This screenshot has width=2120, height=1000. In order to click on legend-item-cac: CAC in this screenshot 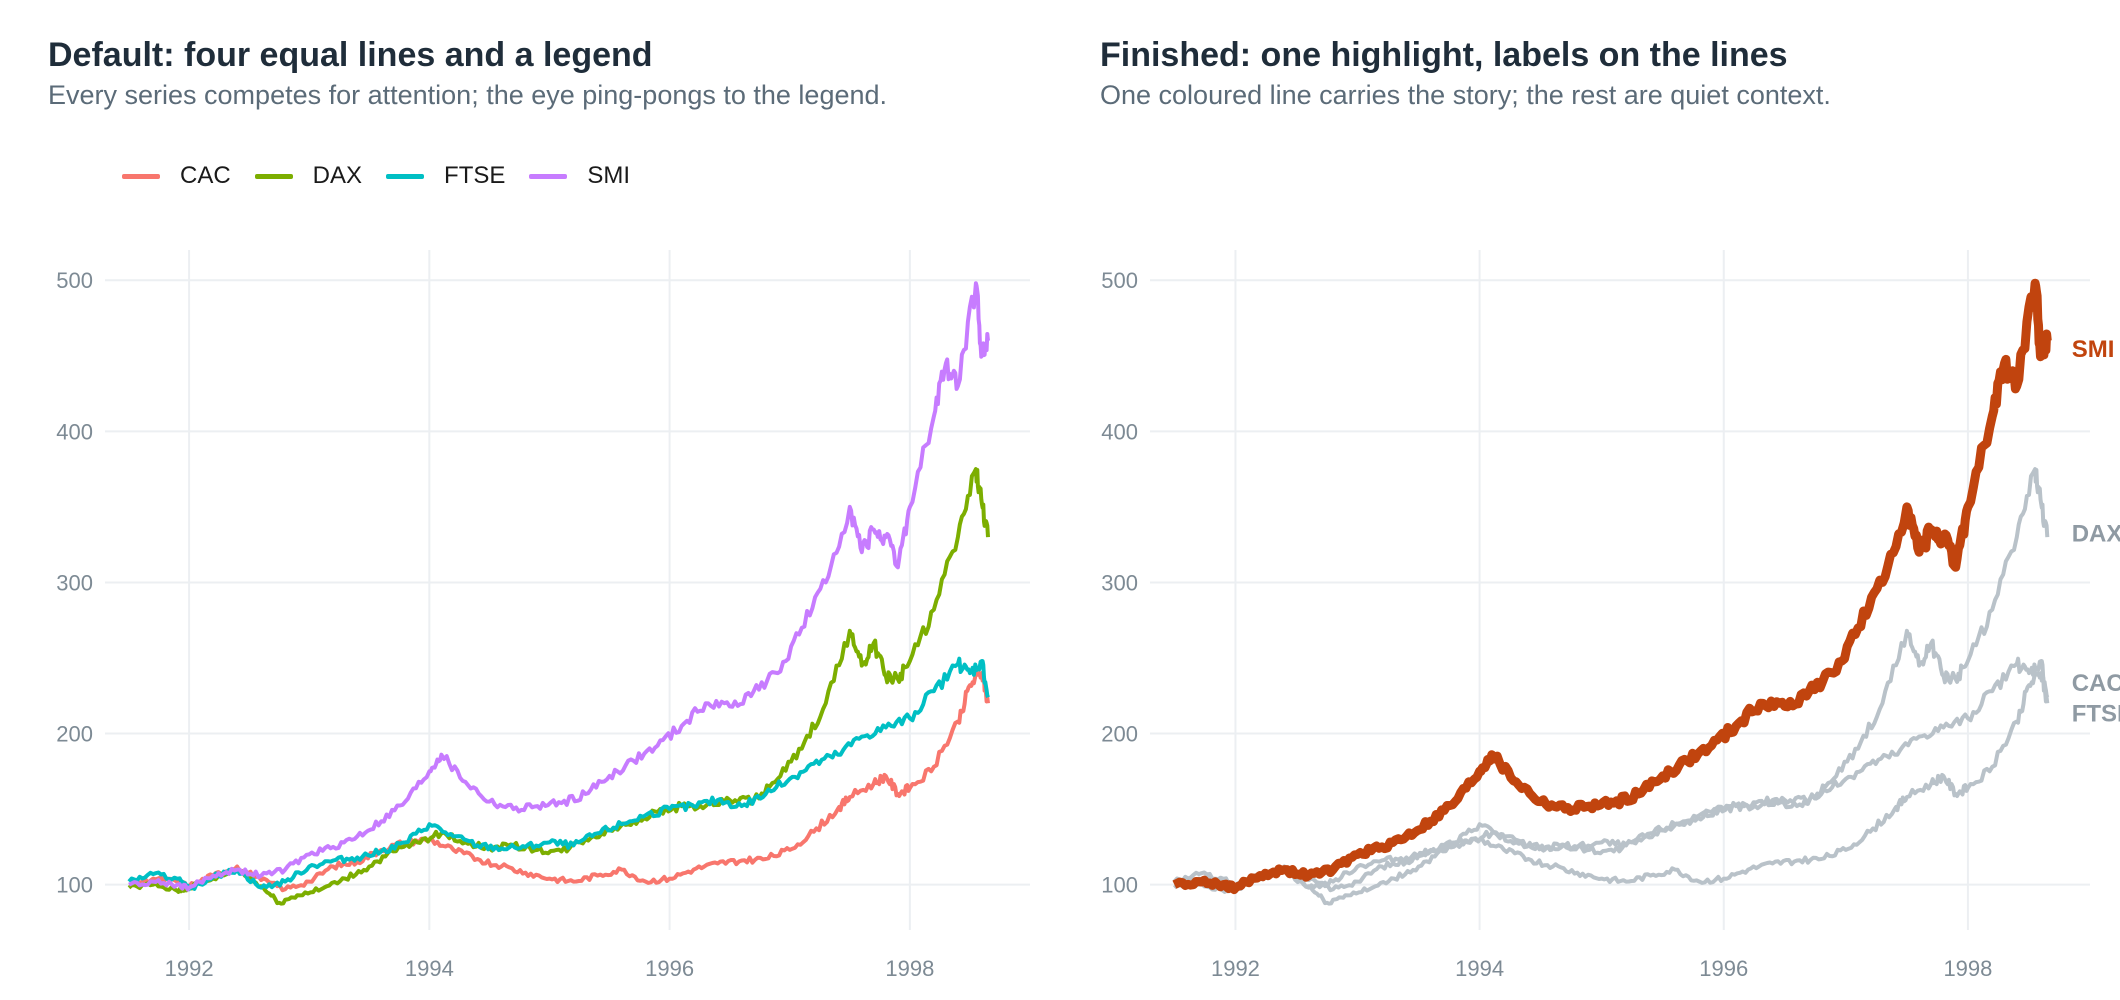, I will do `click(176, 176)`.